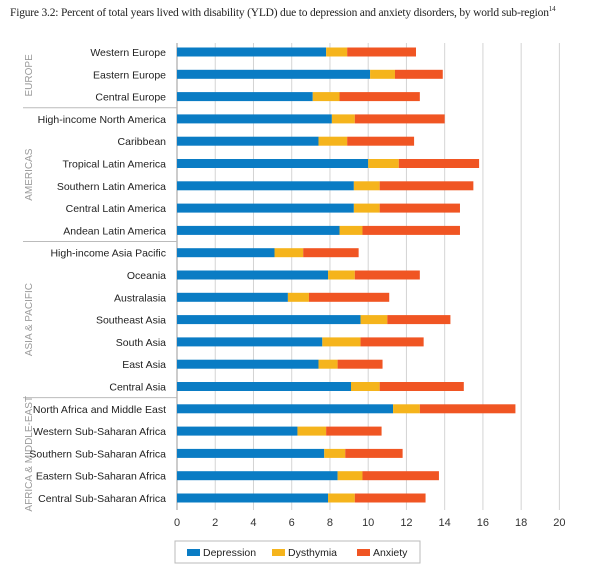  What do you see at coordinates (140, 298) in the screenshot?
I see `category-label: Australasia` at bounding box center [140, 298].